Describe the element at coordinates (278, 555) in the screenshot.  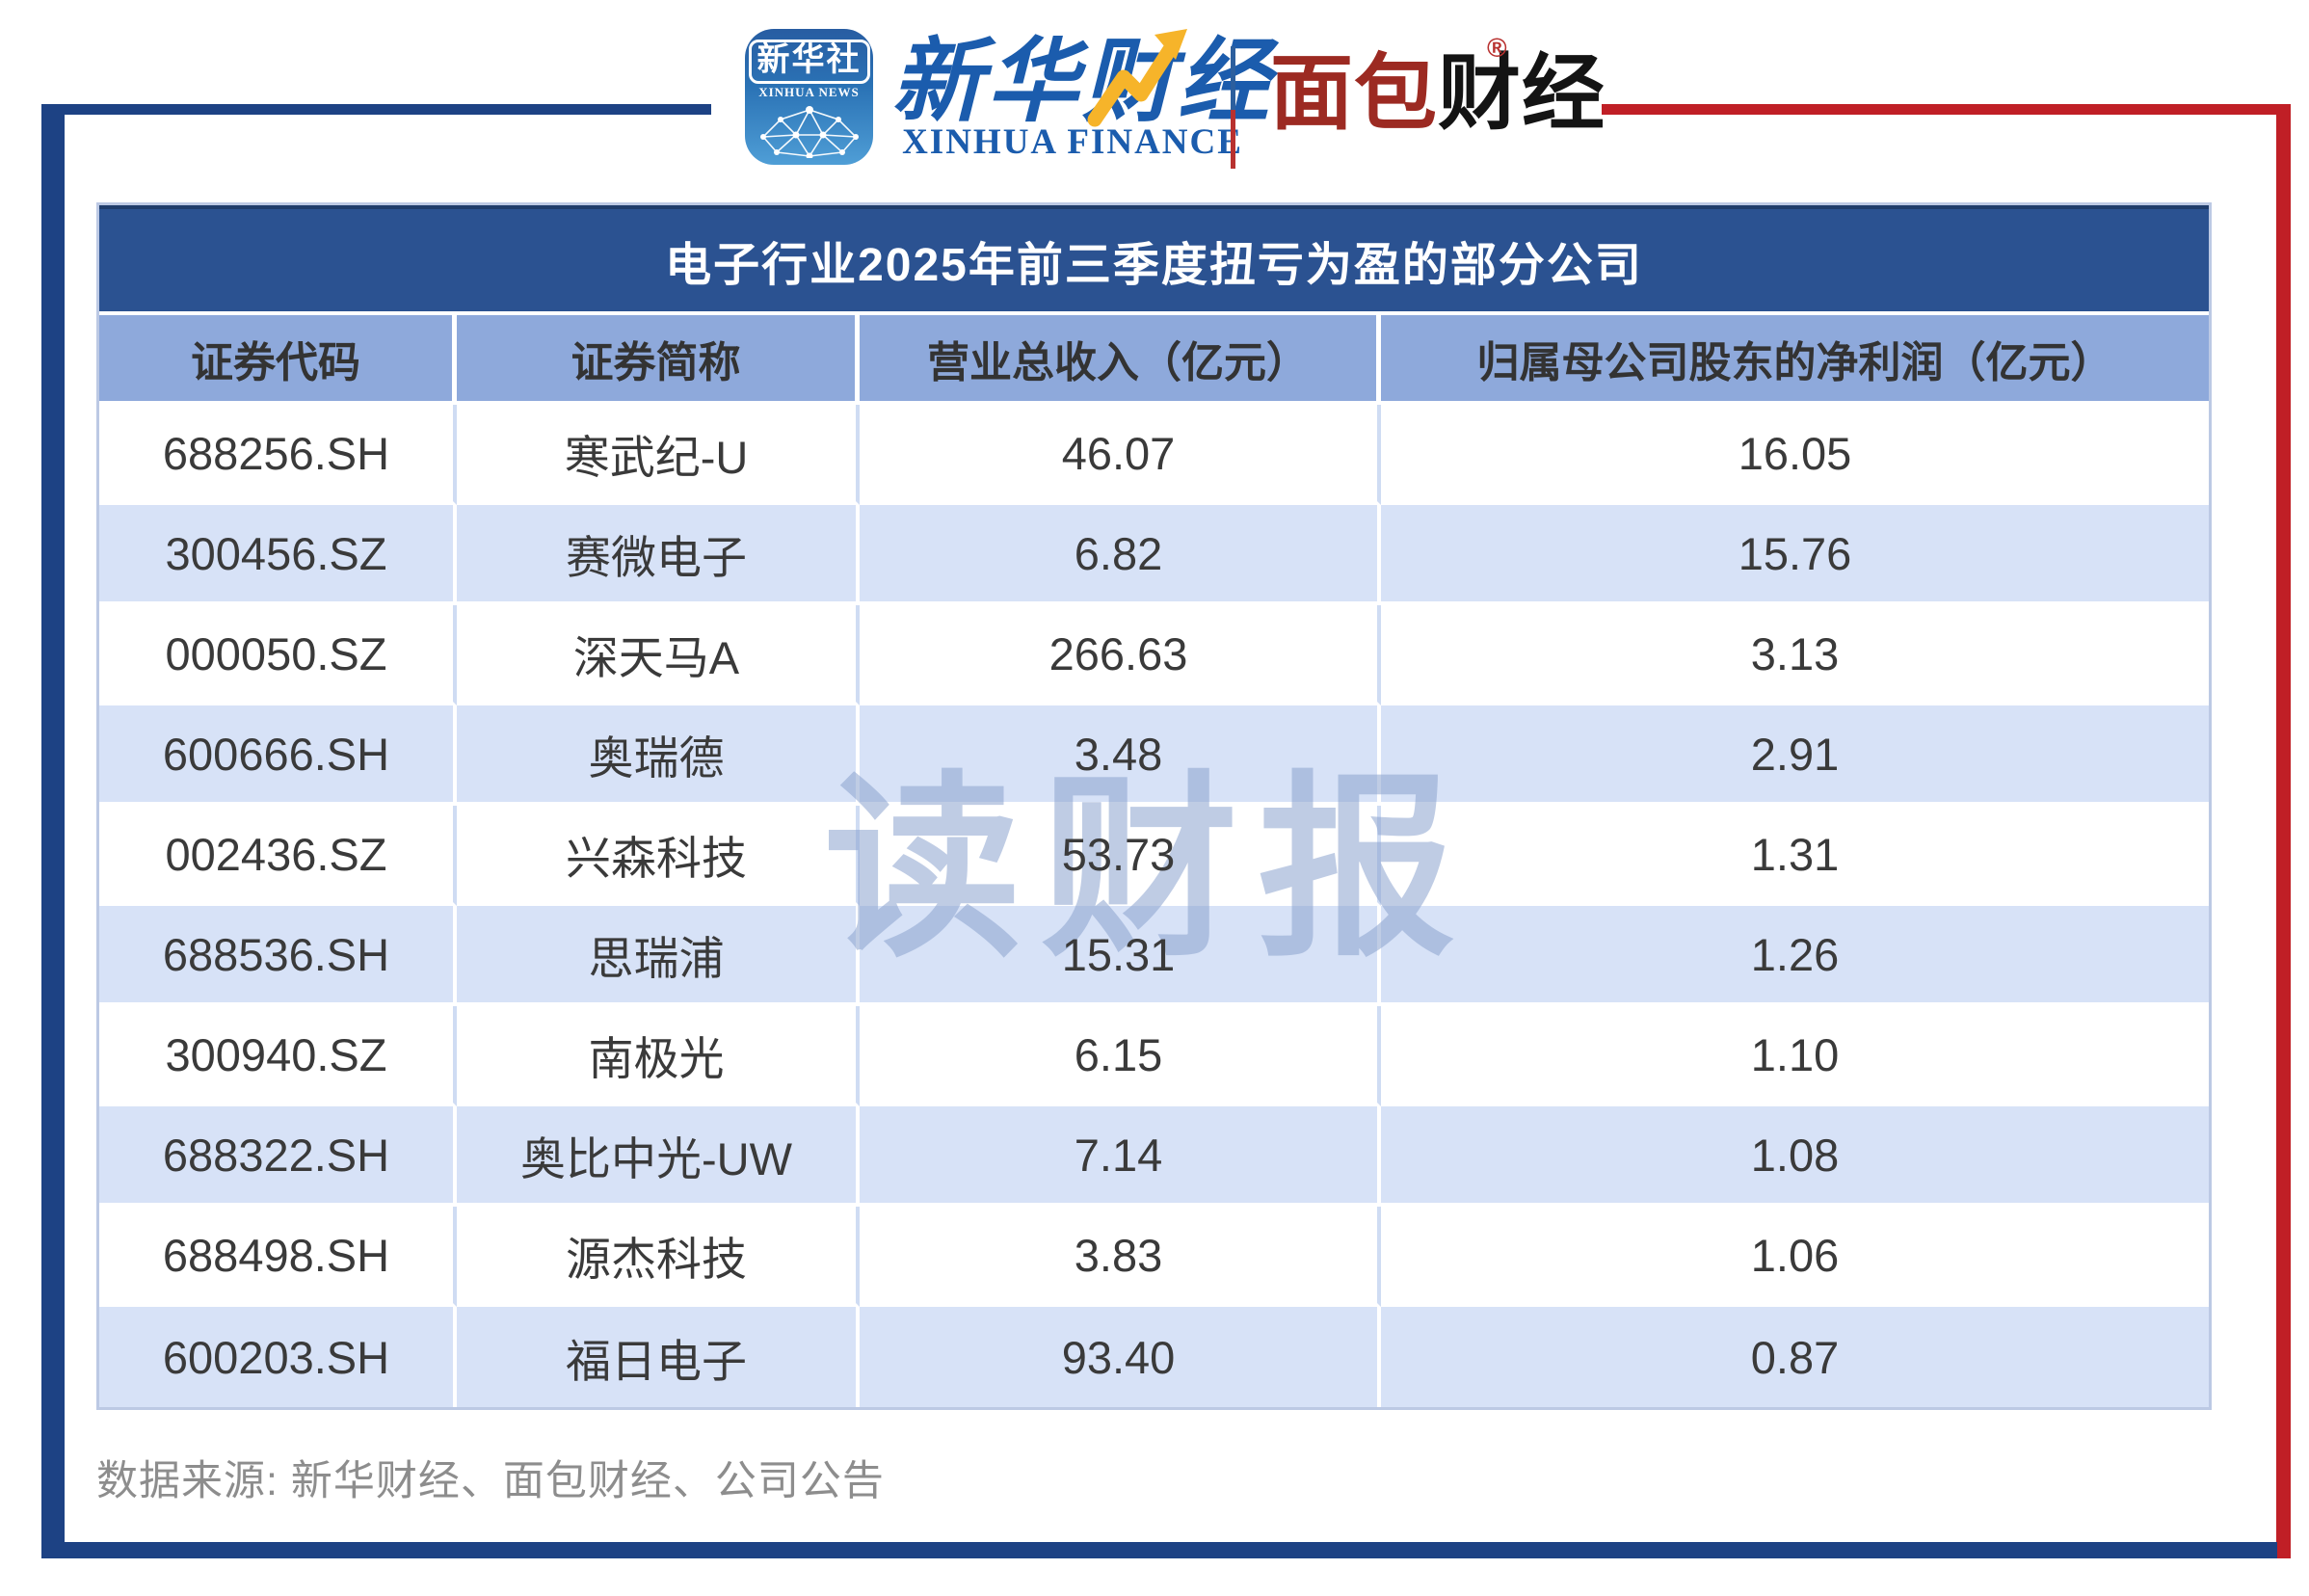
I see `cell-code: 300456.SZ` at that location.